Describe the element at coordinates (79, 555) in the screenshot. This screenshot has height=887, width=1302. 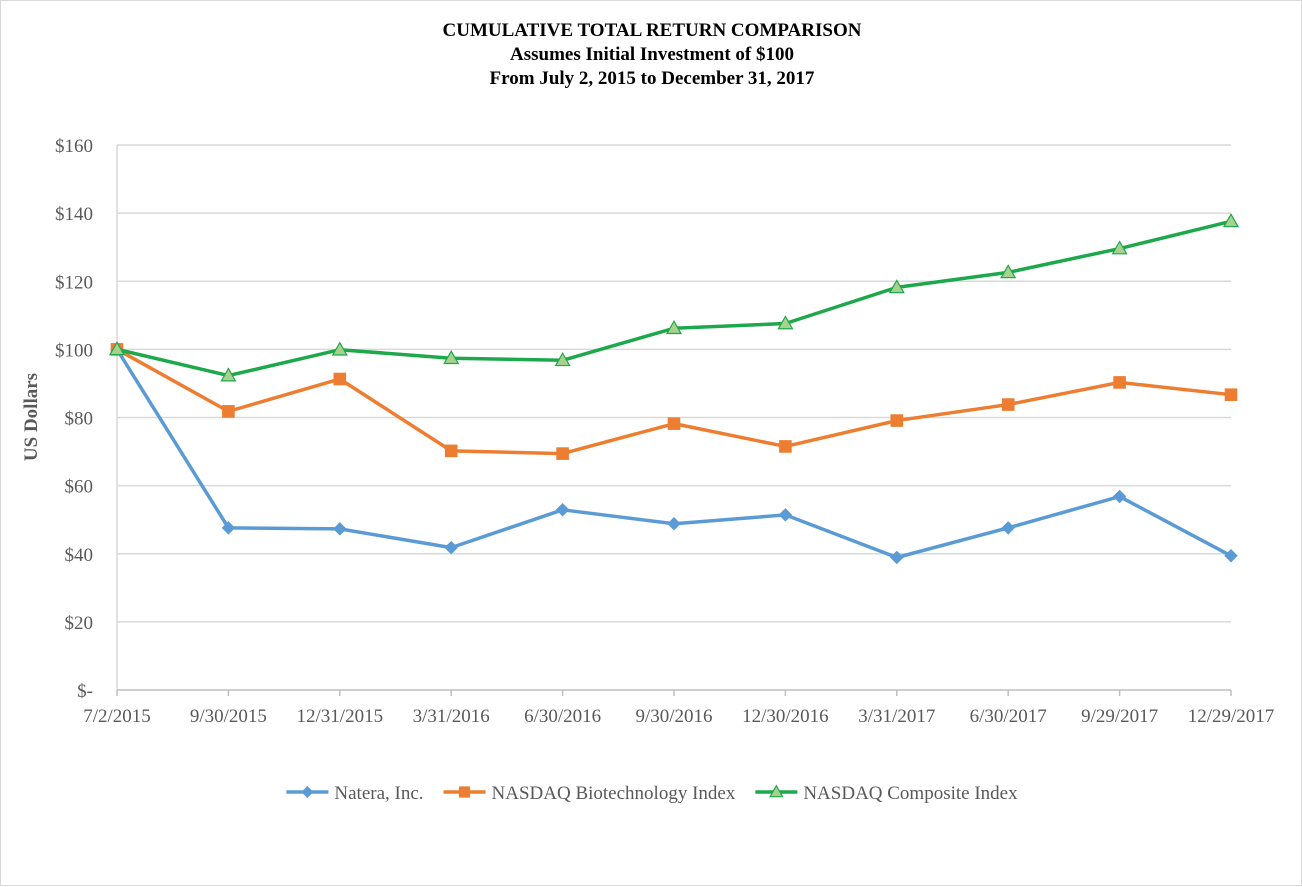
I see `y-tick-label: $40` at that location.